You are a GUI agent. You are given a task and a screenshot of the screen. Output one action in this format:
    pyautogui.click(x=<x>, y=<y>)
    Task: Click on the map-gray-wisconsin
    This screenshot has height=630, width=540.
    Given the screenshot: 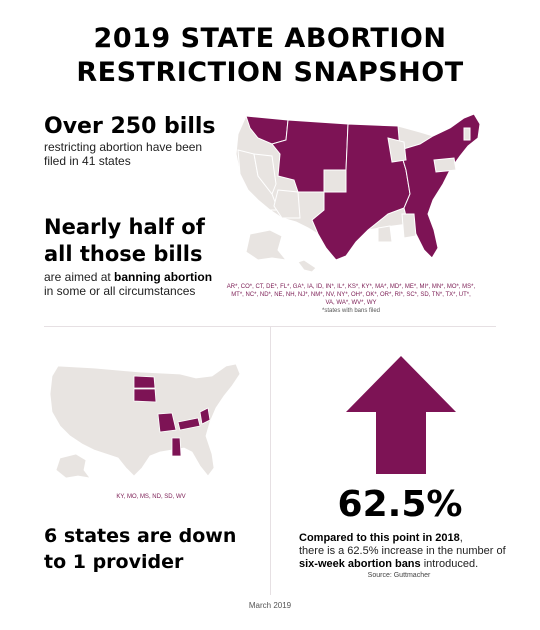 What is the action you would take?
    pyautogui.click(x=397, y=150)
    